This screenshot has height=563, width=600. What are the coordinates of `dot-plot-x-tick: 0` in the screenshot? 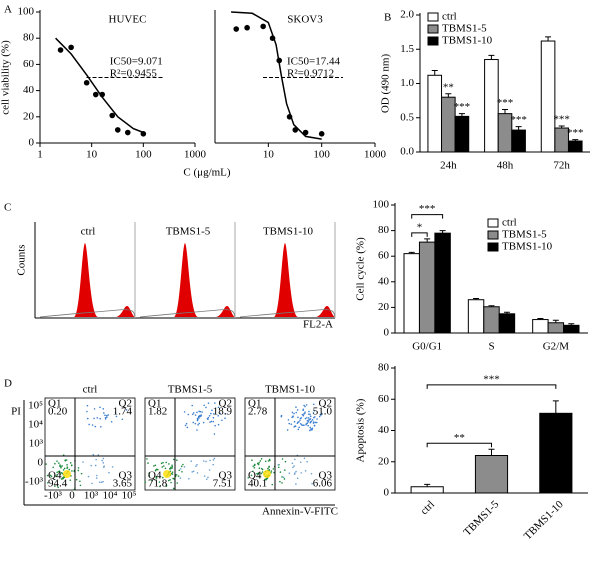 It's located at (72, 496).